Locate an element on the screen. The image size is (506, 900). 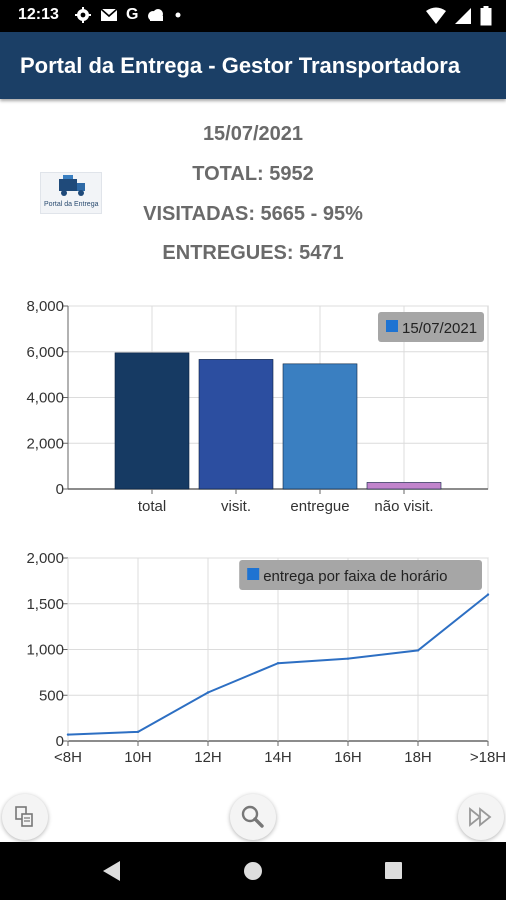
dot-icon is located at coordinates (178, 15).